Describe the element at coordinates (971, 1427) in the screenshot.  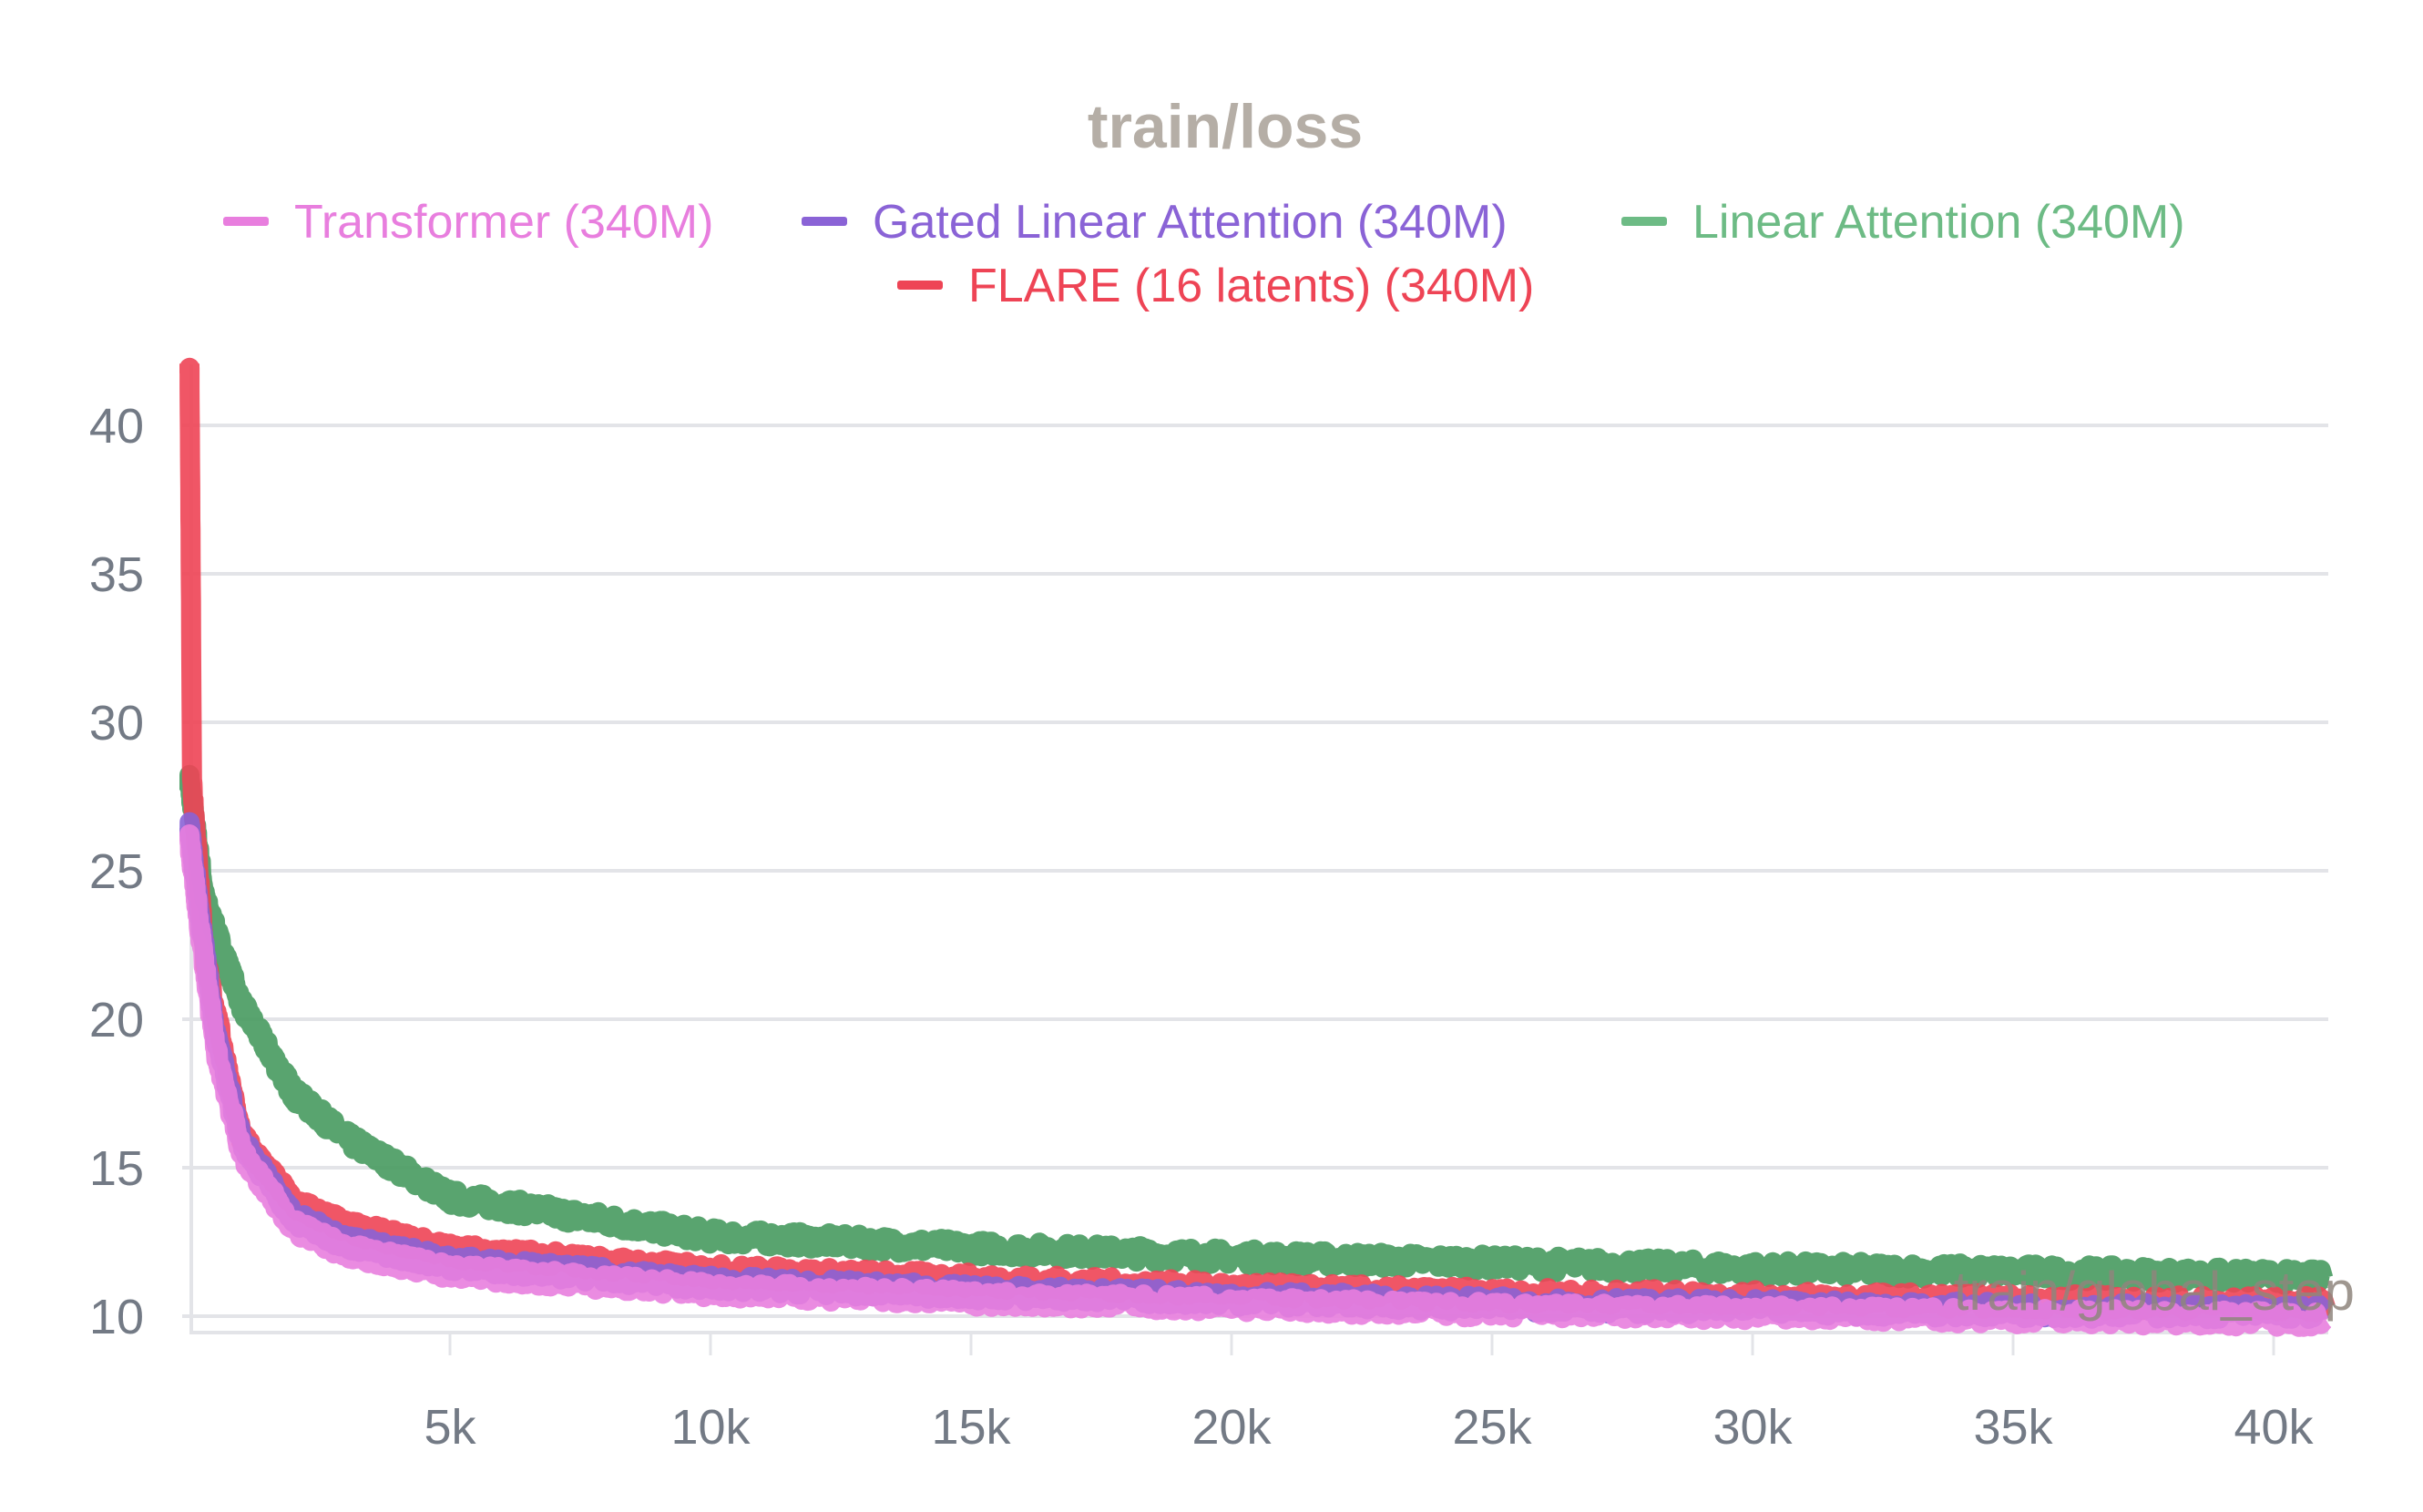
I see `x-tick-label: 15k` at that location.